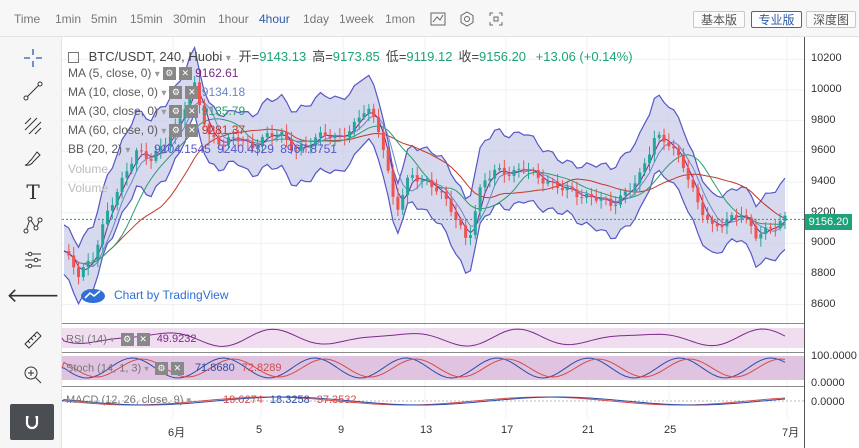 The height and width of the screenshot is (448, 859). What do you see at coordinates (68, 19) in the screenshot?
I see `timeframe-1min: 1min` at bounding box center [68, 19].